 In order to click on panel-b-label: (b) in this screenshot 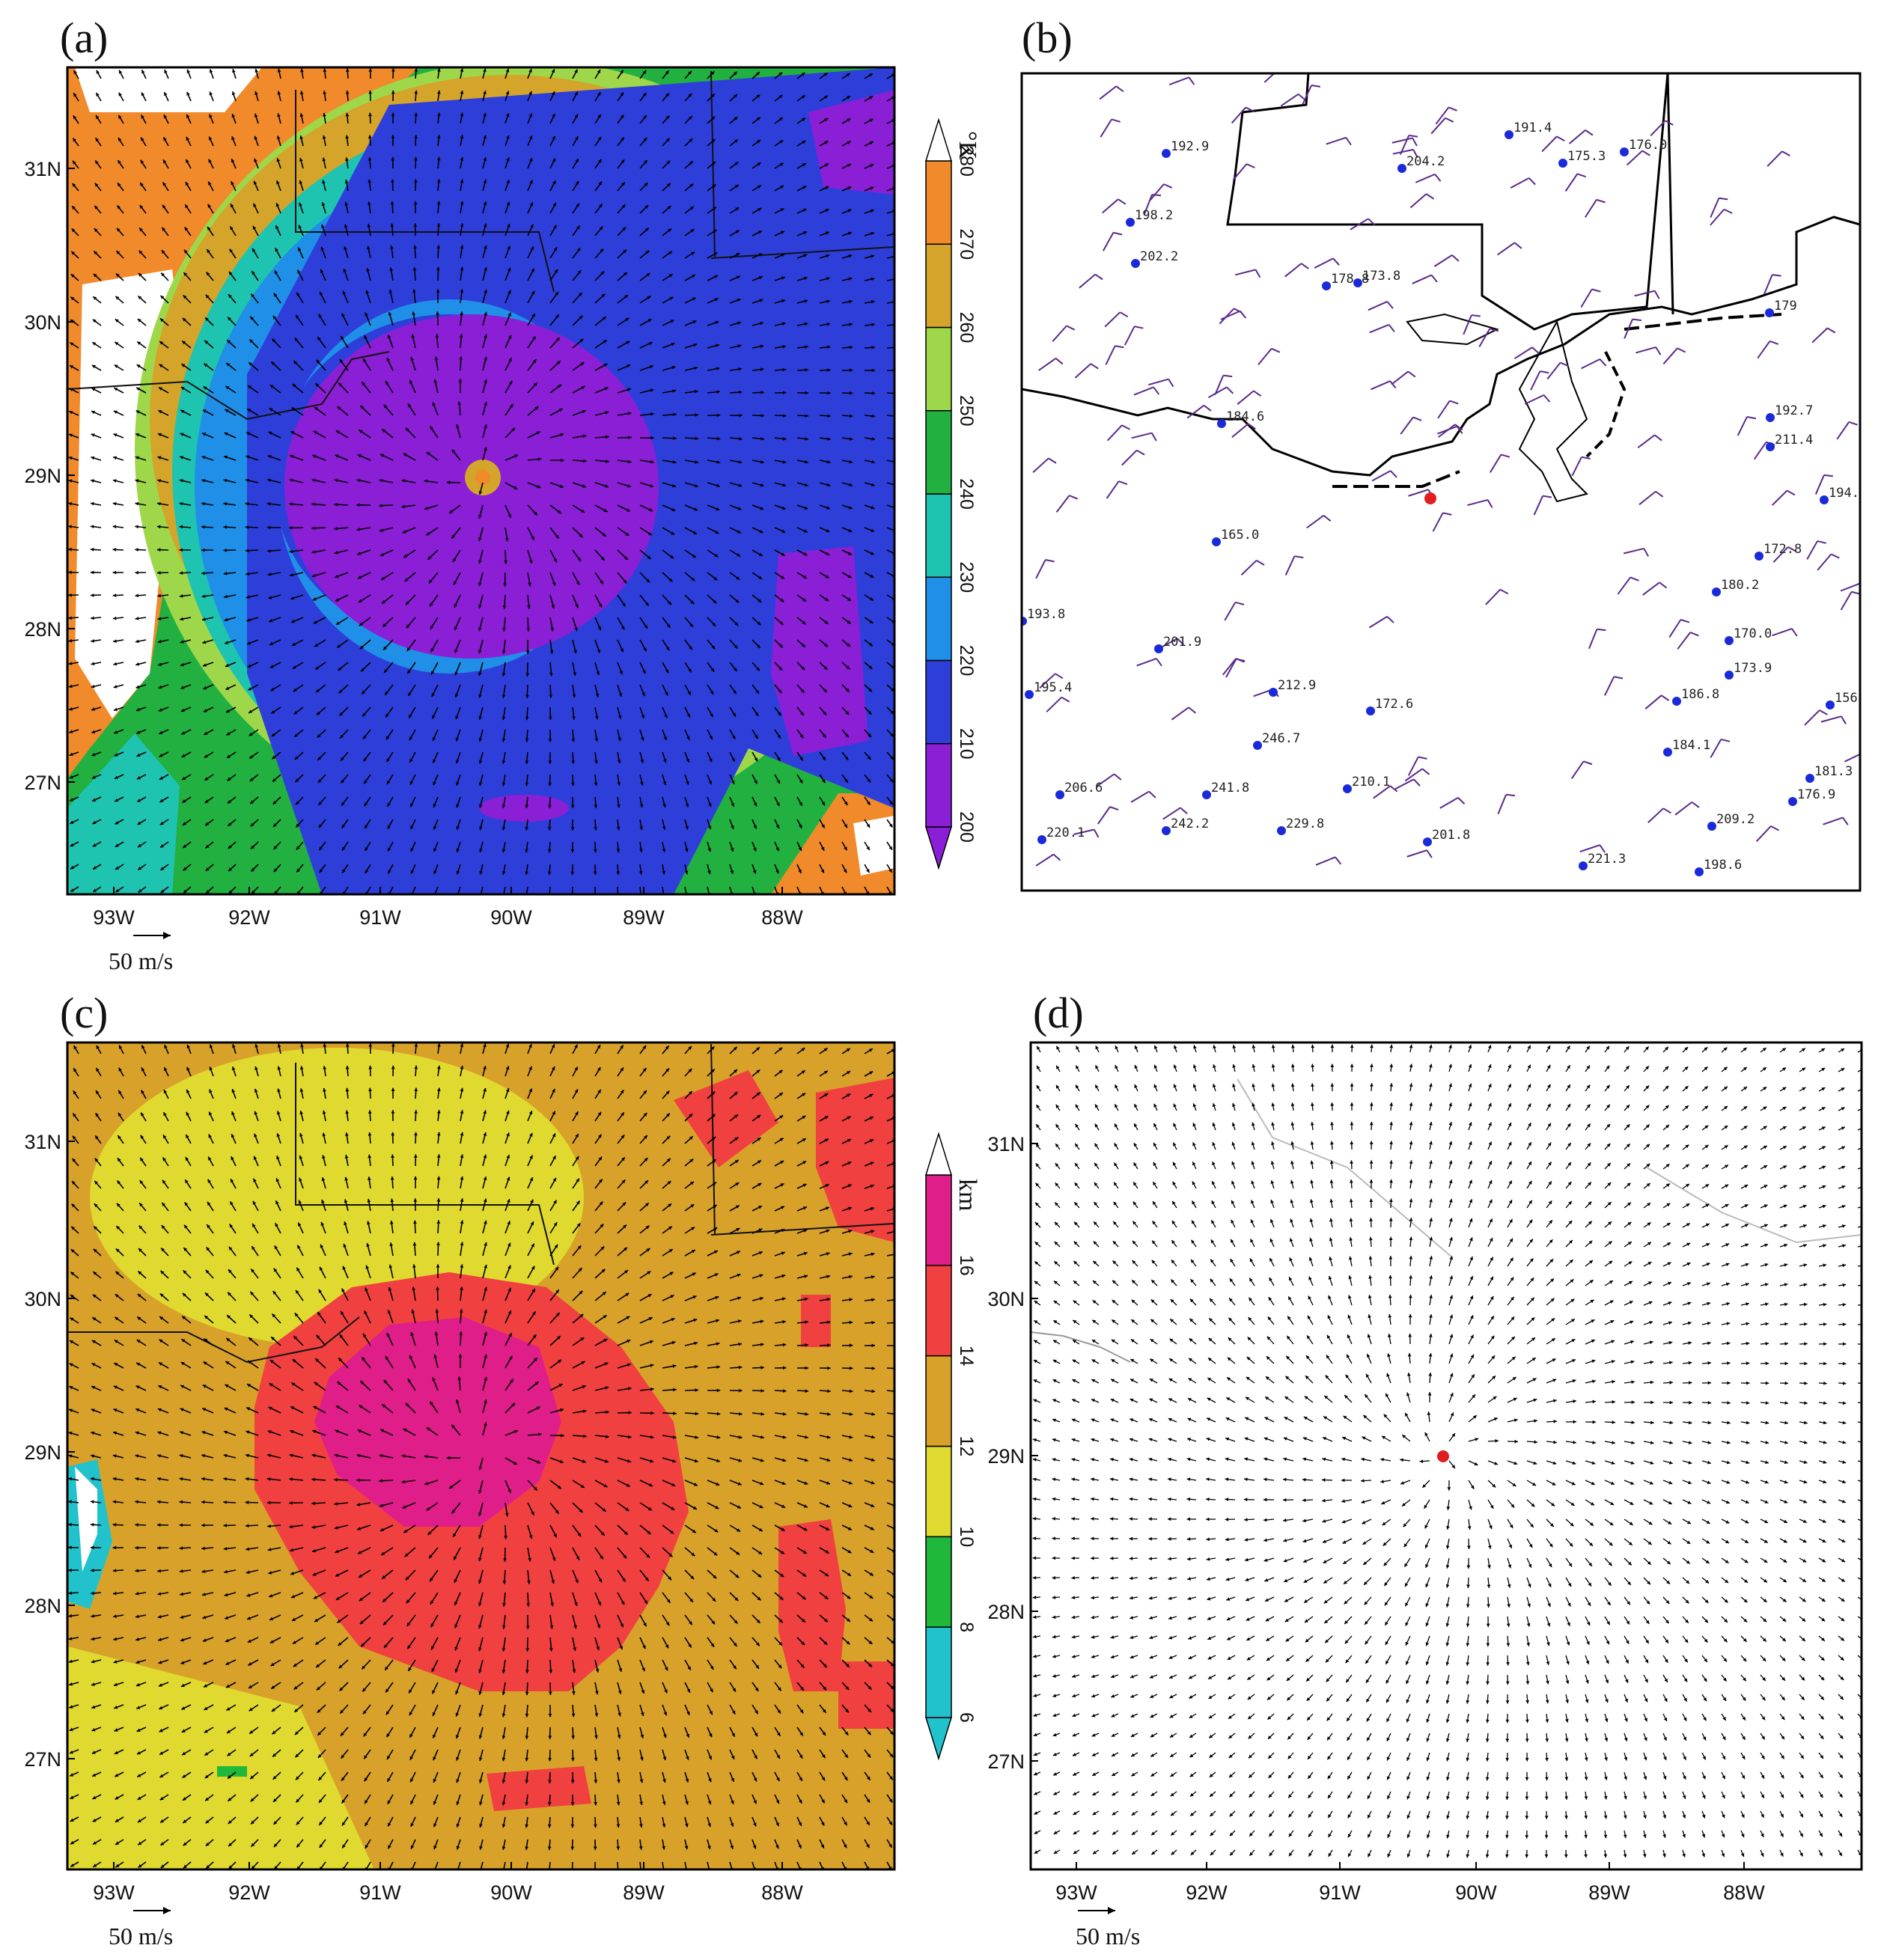, I will do `click(1047, 37)`.